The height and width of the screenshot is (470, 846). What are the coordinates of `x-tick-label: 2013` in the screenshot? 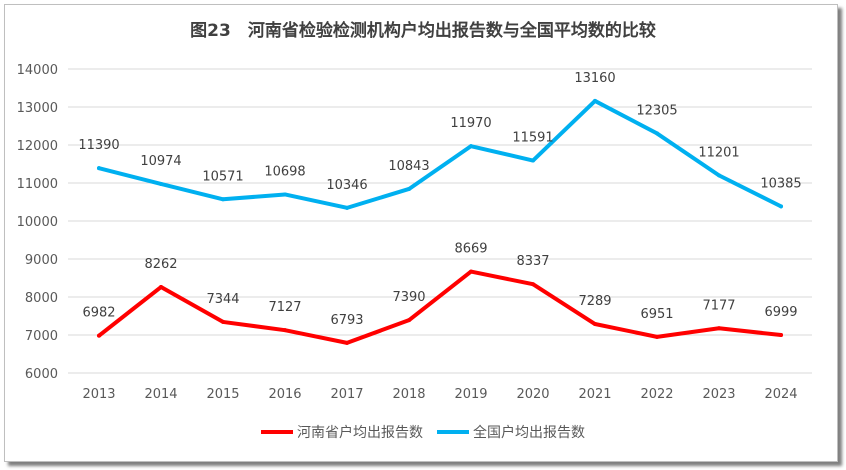 It's located at (98, 394).